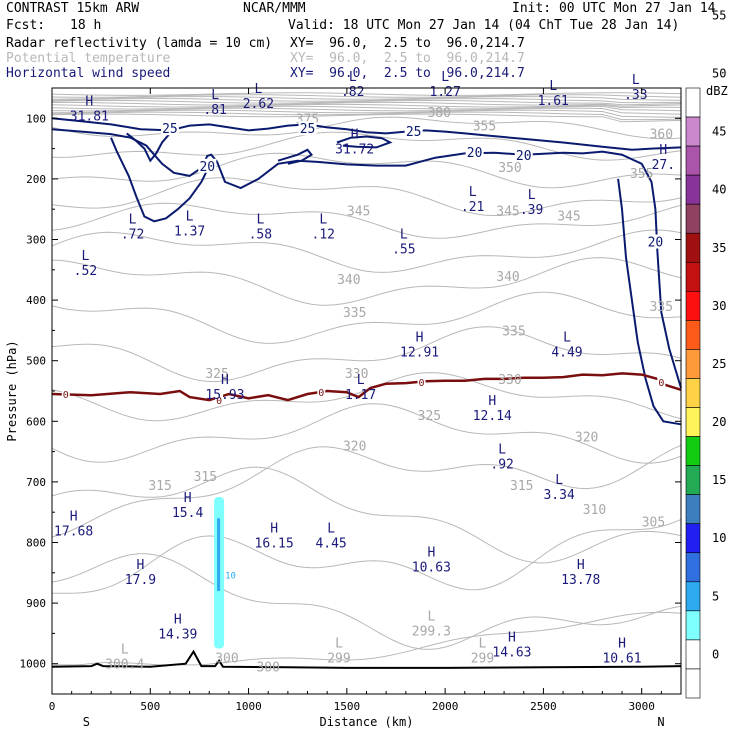 Image resolution: width=740 pixels, height=740 pixels. Describe the element at coordinates (88, 73) in the screenshot. I see `field-name-wind: Horizontal wind speed` at that location.